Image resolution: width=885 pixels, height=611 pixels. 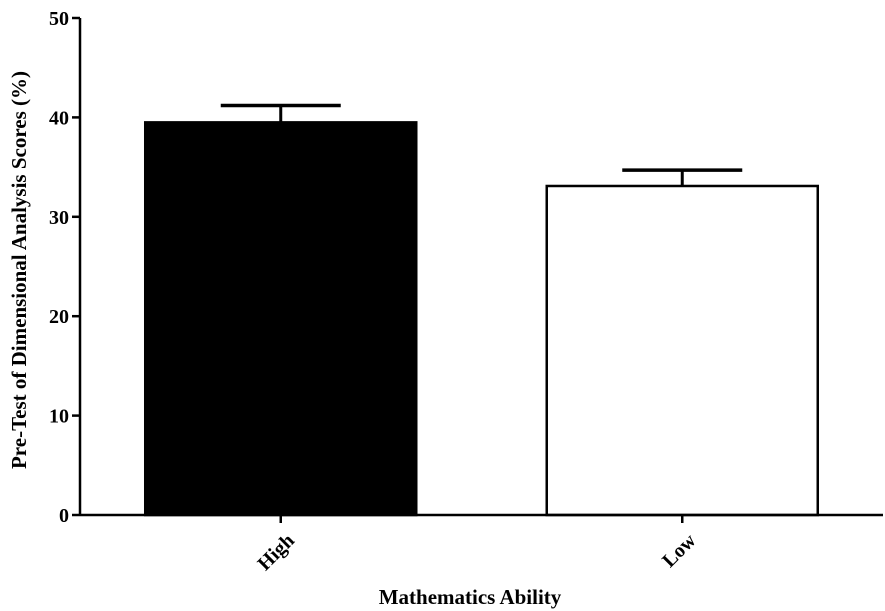 I want to click on x-axis-title: Mathematics Ability, so click(x=470, y=597).